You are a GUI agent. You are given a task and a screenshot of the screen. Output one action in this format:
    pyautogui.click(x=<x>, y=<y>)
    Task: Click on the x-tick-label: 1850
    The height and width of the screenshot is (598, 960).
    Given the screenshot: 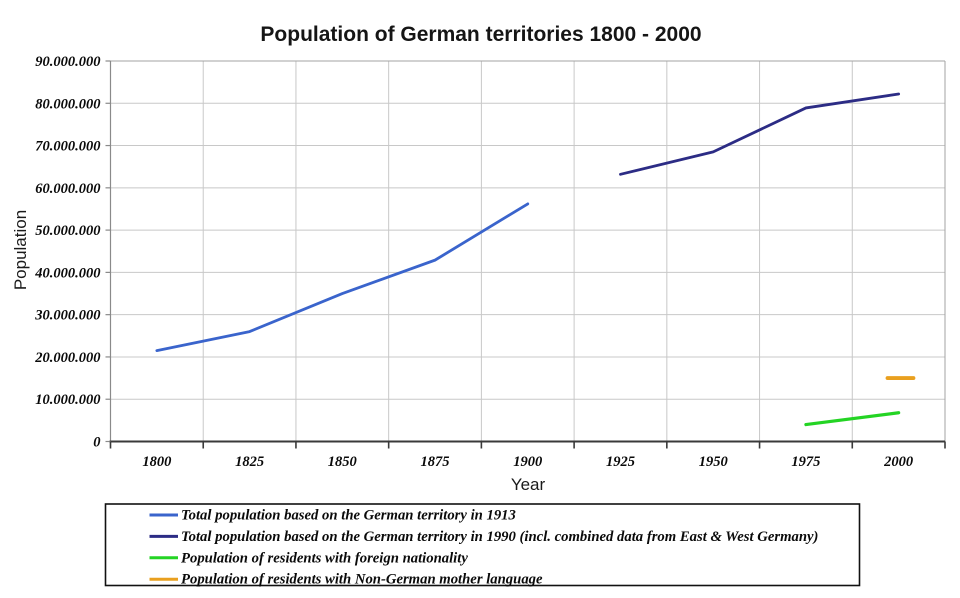 What is the action you would take?
    pyautogui.click(x=342, y=462)
    